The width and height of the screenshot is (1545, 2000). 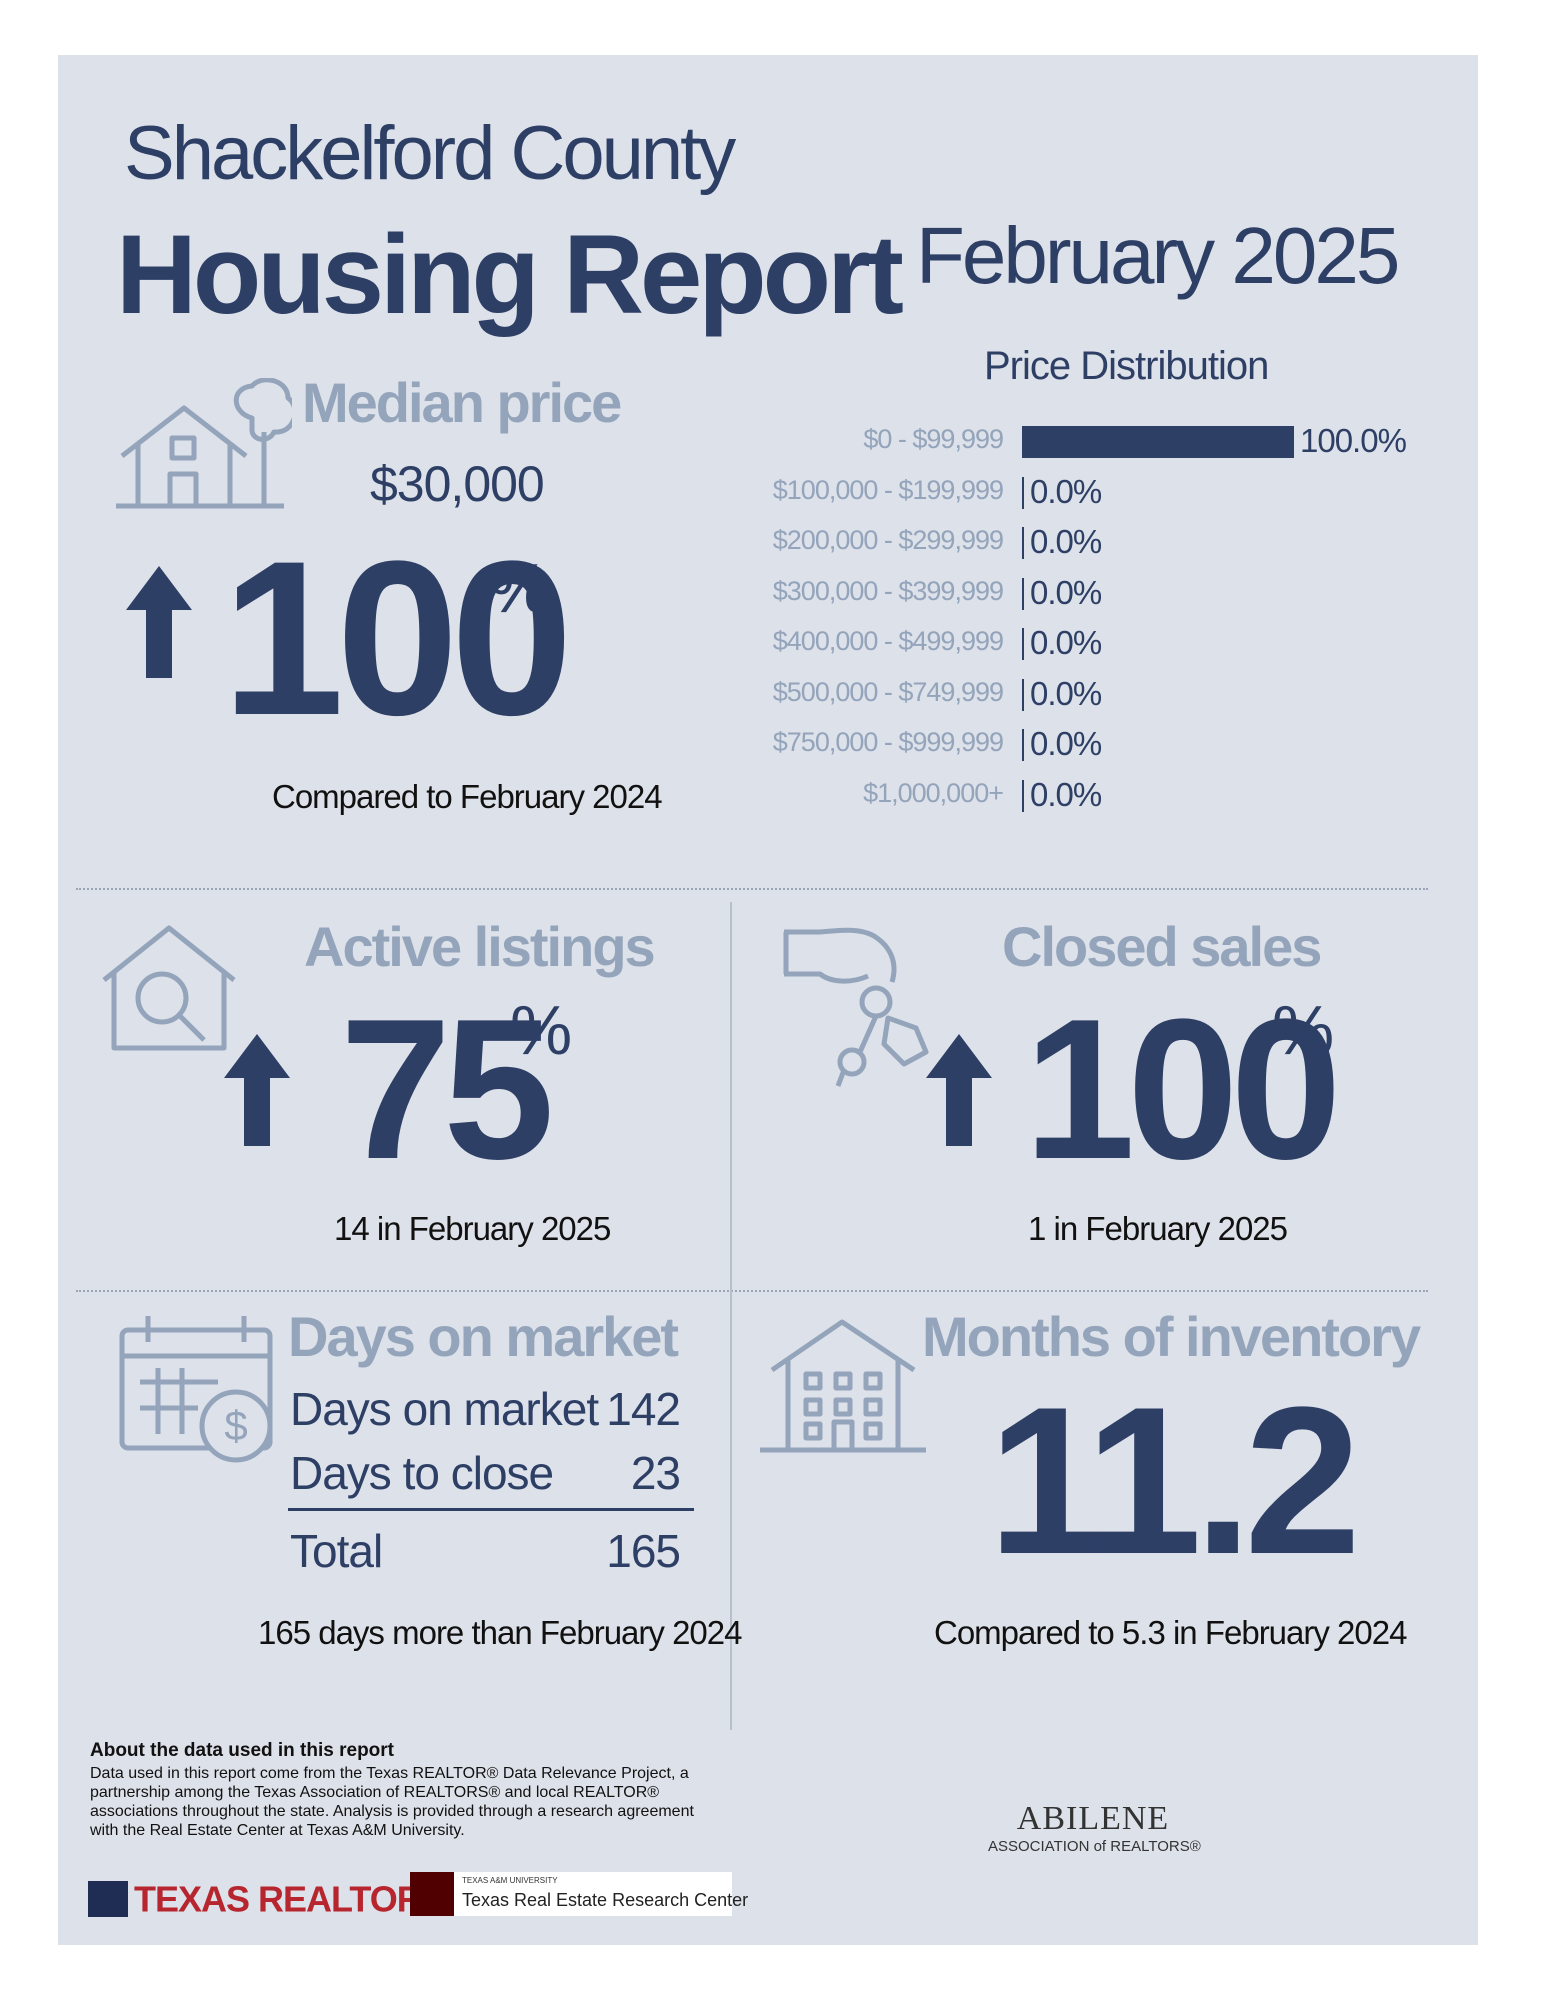 I want to click on about-heading: About the data used in this report, so click(x=242, y=1750).